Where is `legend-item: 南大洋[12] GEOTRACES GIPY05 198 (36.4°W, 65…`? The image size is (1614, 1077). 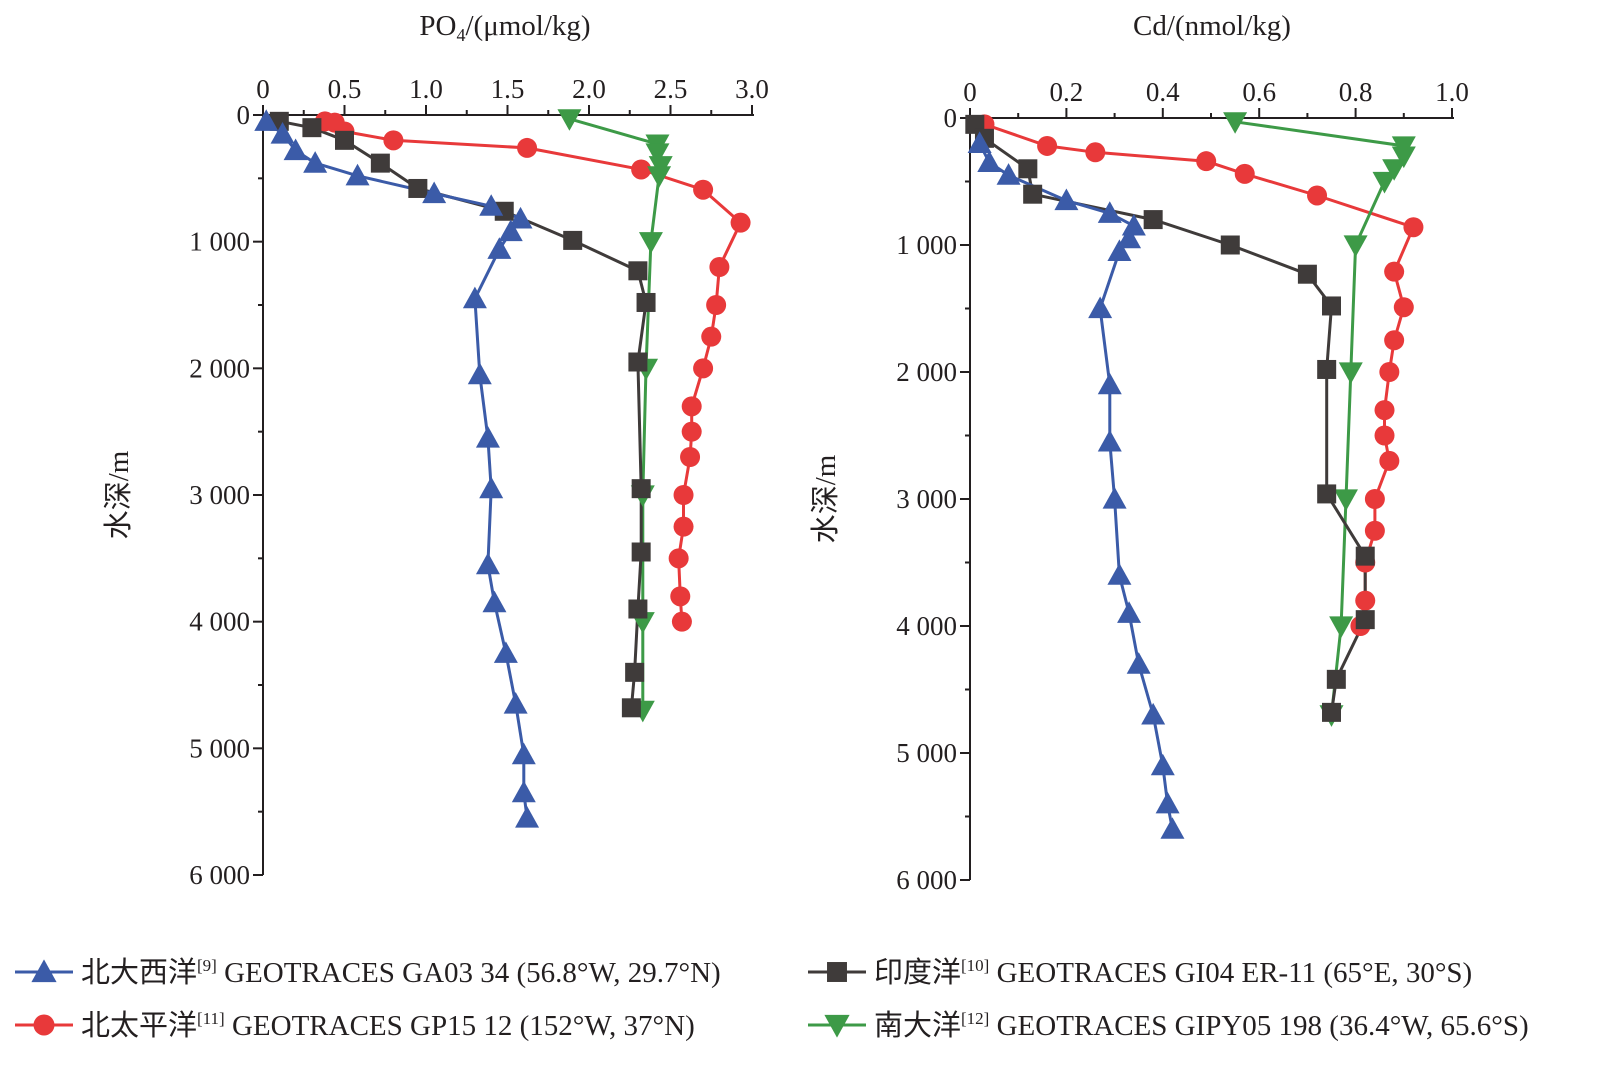 legend-item: 南大洋[12] GEOTRACES GIPY05 198 (36.4°W, 65… is located at coordinates (1168, 1025).